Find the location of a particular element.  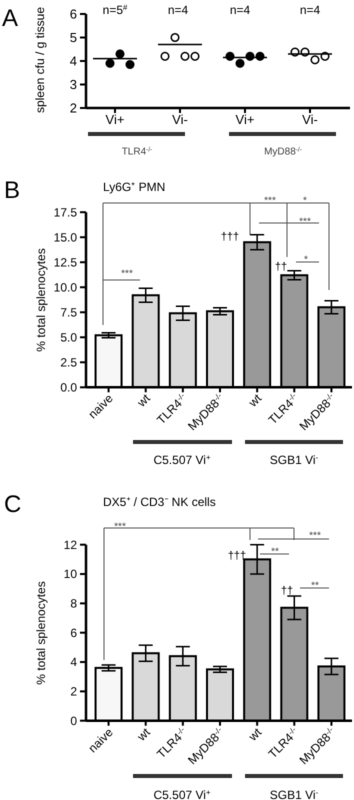

text: TLR4$^{-/-}$ is located at coordinates (137, 152).